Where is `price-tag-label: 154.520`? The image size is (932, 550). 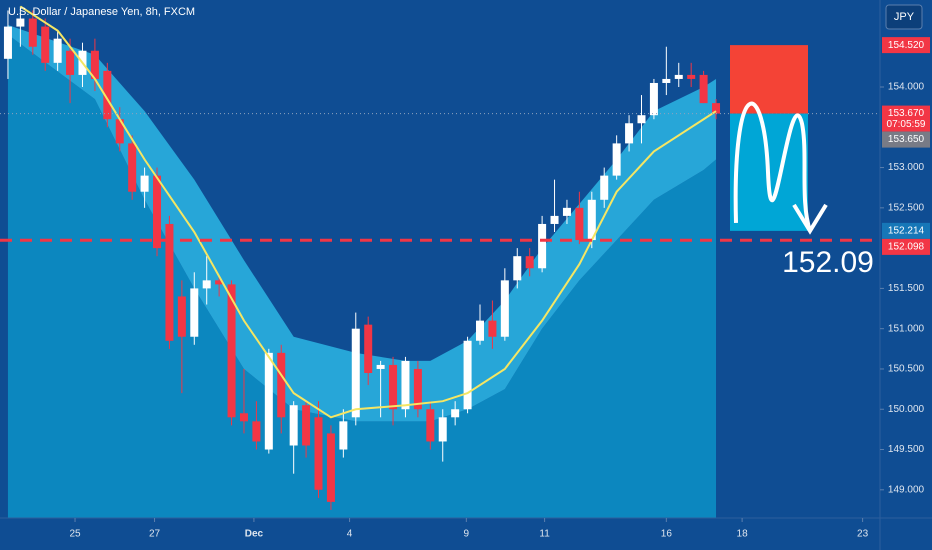
price-tag-label: 154.520 is located at coordinates (906, 45).